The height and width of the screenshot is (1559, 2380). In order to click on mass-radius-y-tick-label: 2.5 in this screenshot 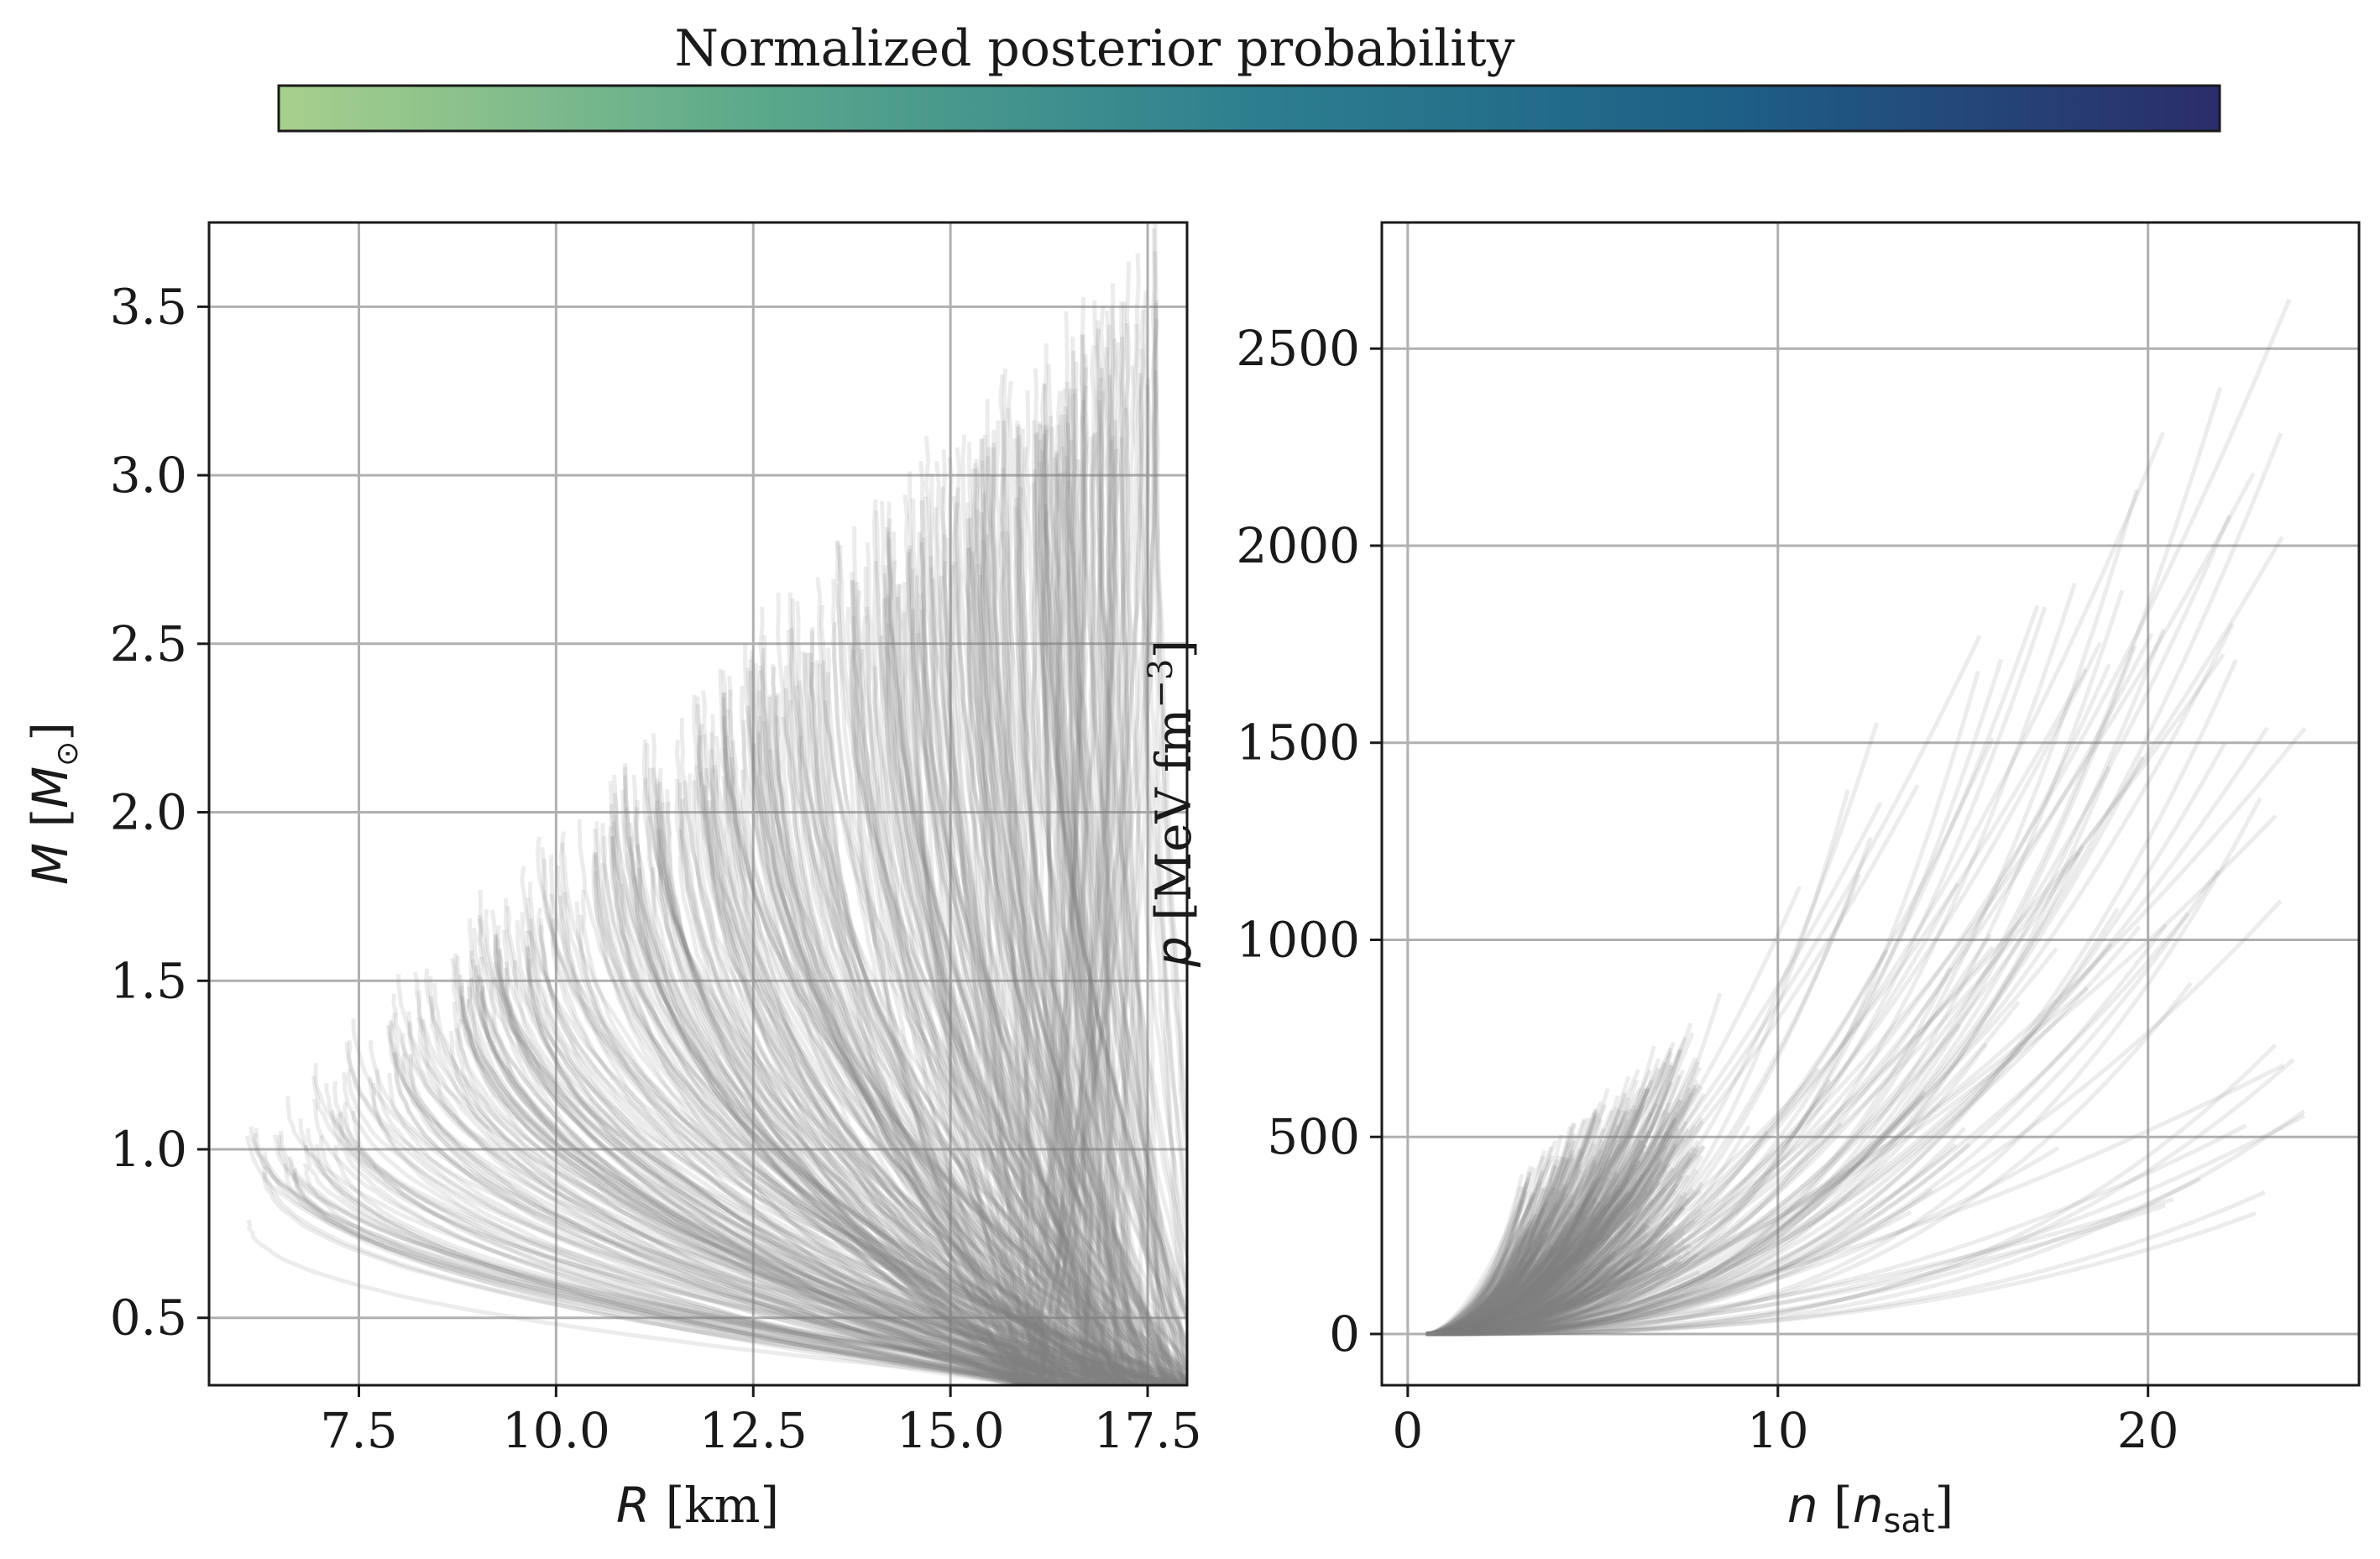, I will do `click(148, 643)`.